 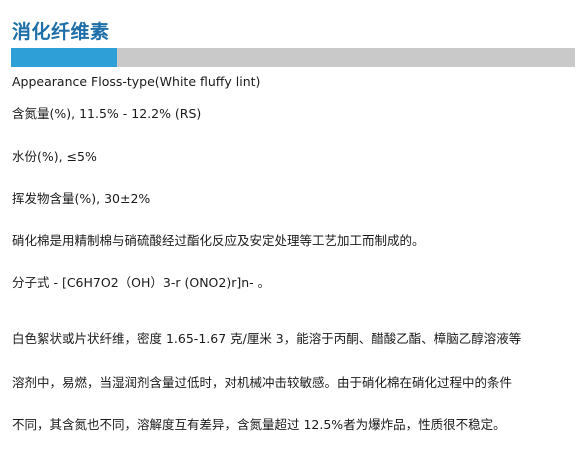 What do you see at coordinates (64, 57) in the screenshot?
I see `title-underline-accent` at bounding box center [64, 57].